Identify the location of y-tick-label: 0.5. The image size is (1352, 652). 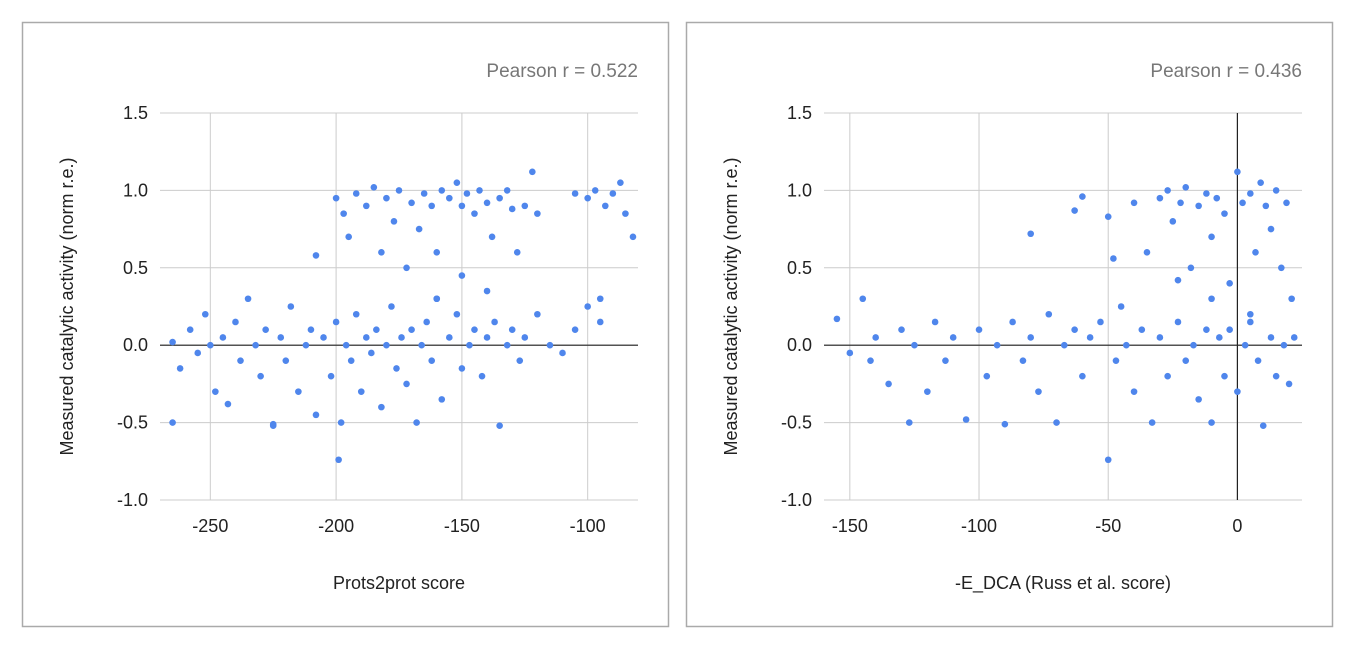
(135, 268).